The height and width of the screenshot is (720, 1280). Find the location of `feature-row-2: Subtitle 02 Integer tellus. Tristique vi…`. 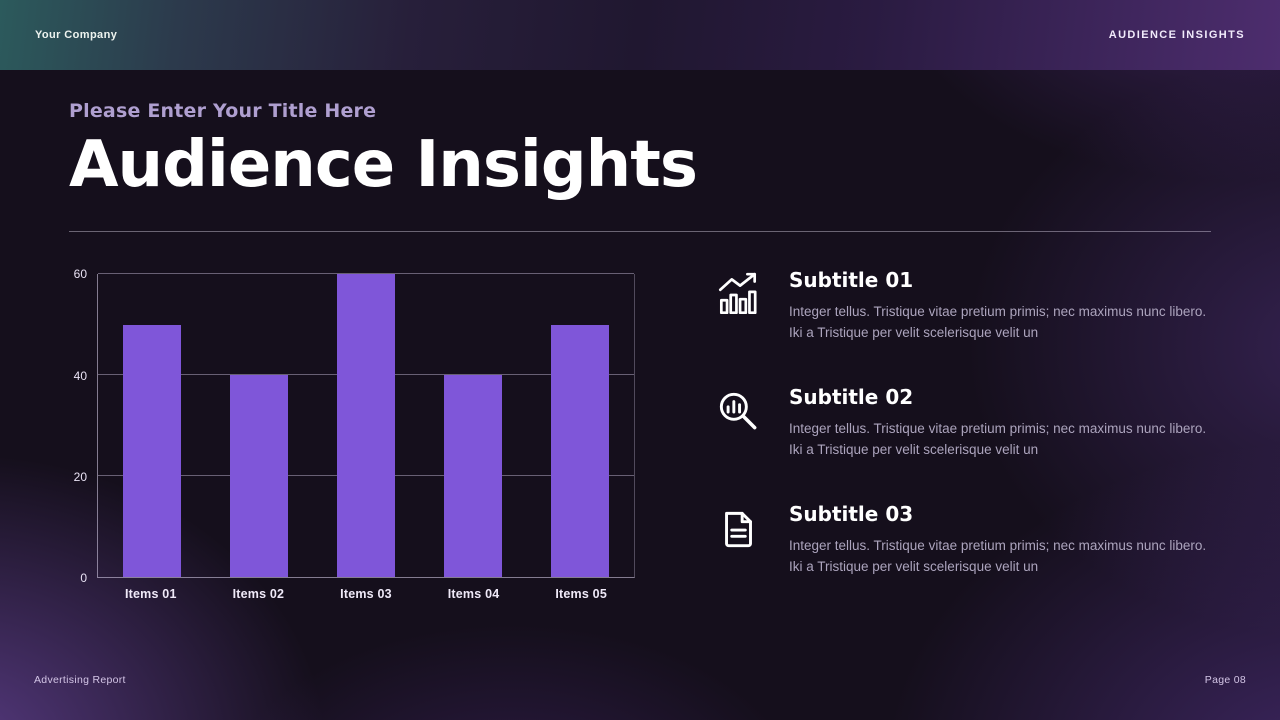

feature-row-2: Subtitle 02 Integer tellus. Tristique vi… is located at coordinates (962, 422).